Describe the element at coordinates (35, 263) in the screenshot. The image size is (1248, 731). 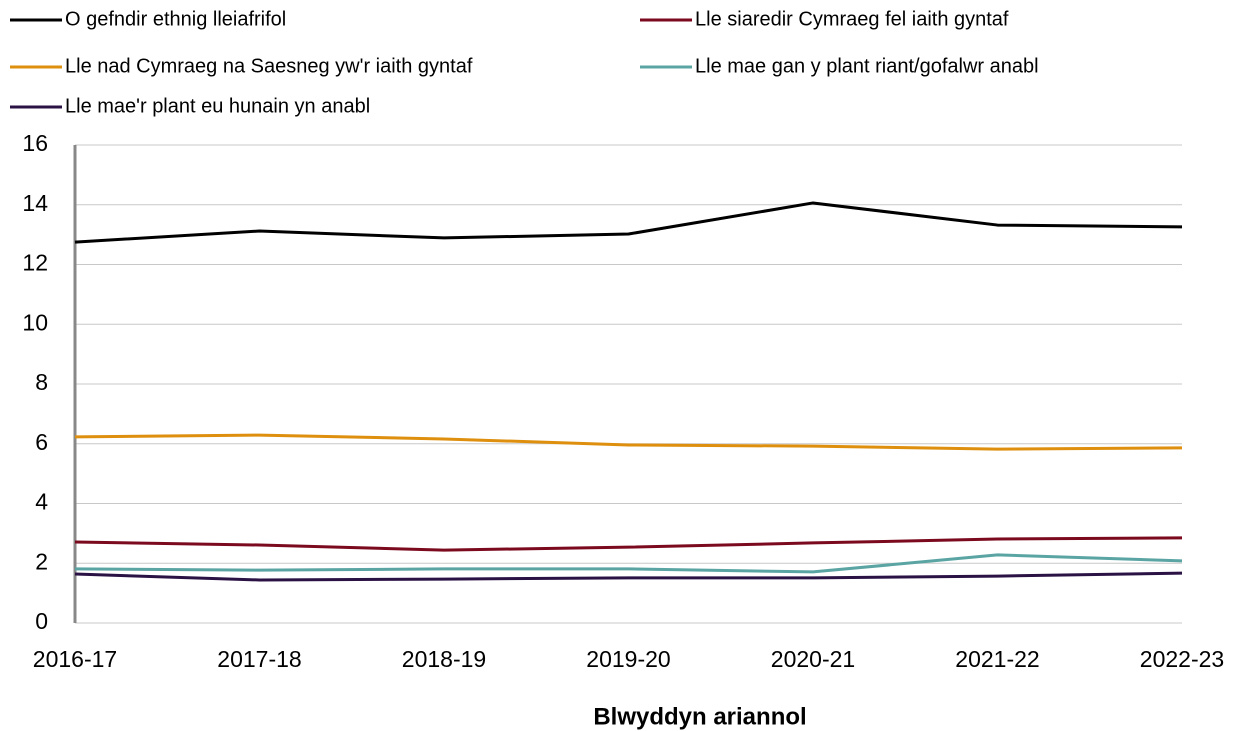
I see `y-tick-label: 12` at that location.